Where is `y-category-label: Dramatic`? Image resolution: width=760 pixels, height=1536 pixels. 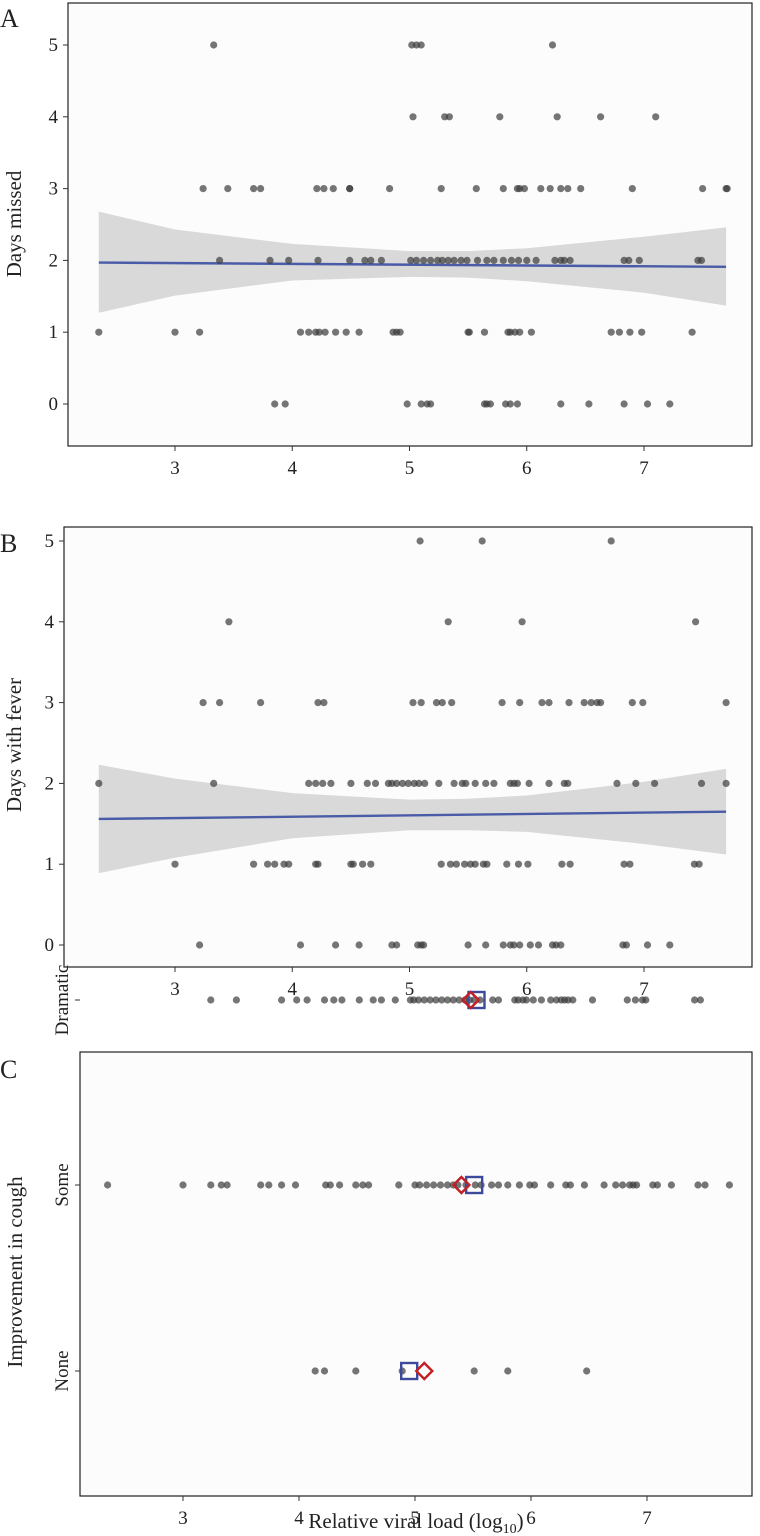 y-category-label: Dramatic is located at coordinates (62, 1000).